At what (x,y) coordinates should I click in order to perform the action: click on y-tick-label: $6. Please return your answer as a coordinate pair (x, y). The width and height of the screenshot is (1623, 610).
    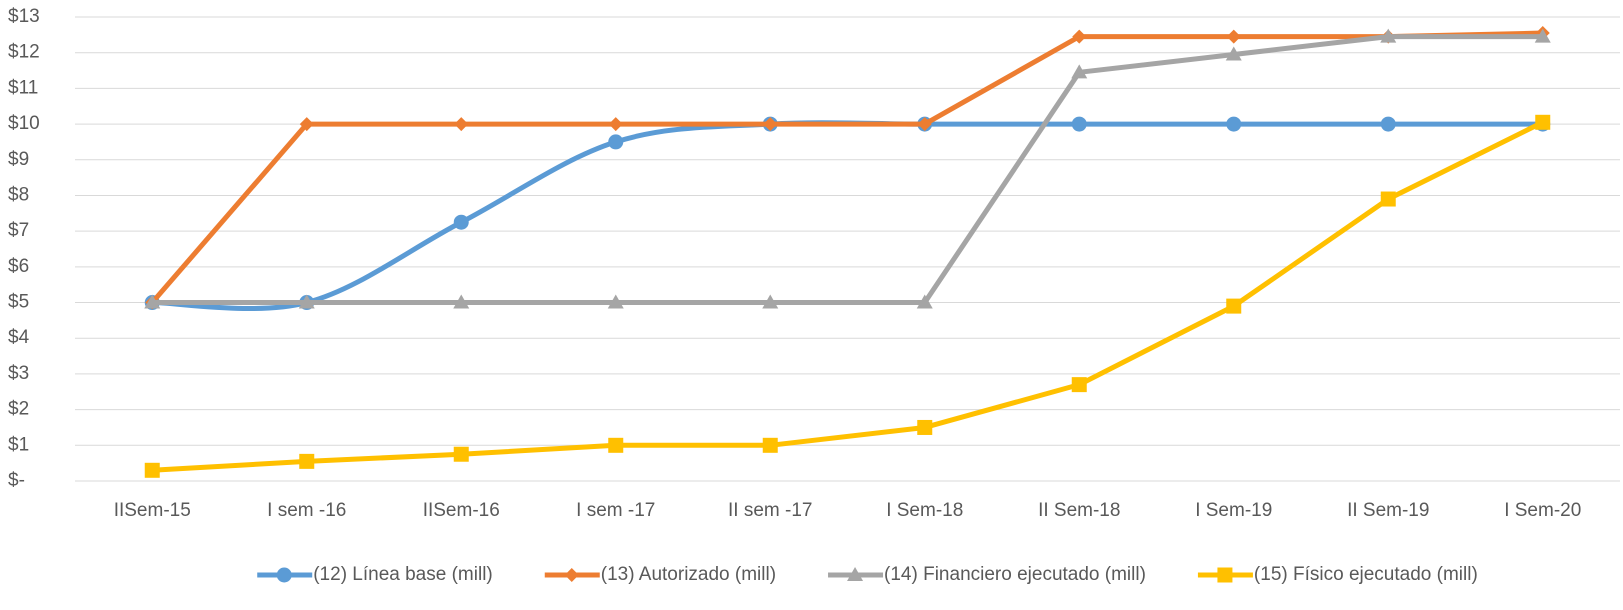
    Looking at the image, I should click on (18, 266).